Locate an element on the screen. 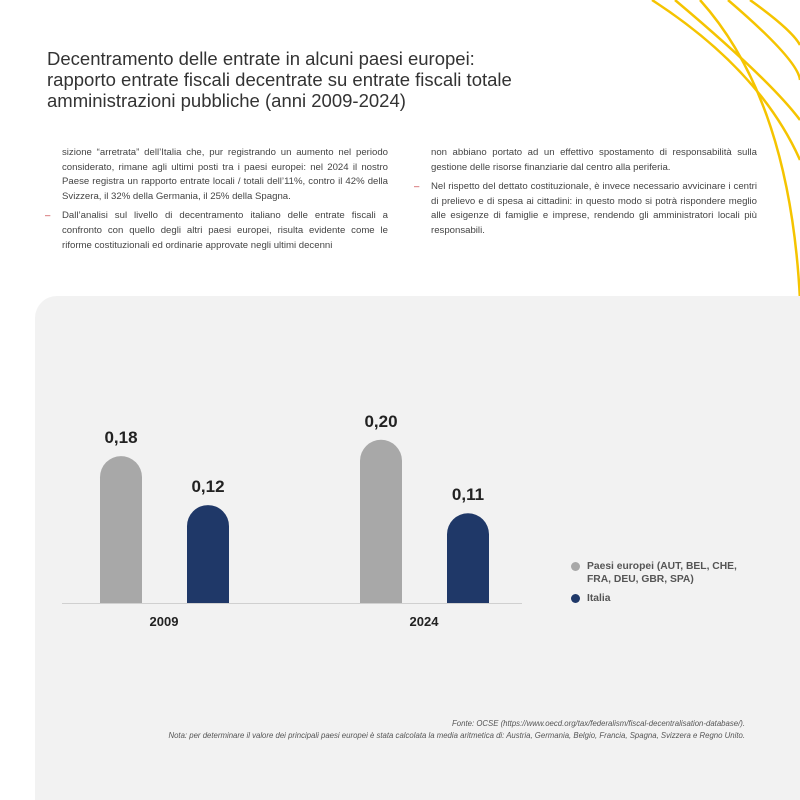  data-label: 0,20 is located at coordinates (380, 421).